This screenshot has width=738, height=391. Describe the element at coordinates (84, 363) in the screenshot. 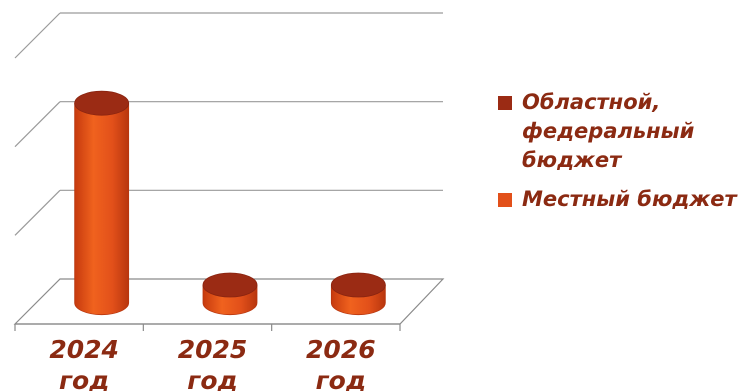

I see `category-label: 2024 год` at that location.